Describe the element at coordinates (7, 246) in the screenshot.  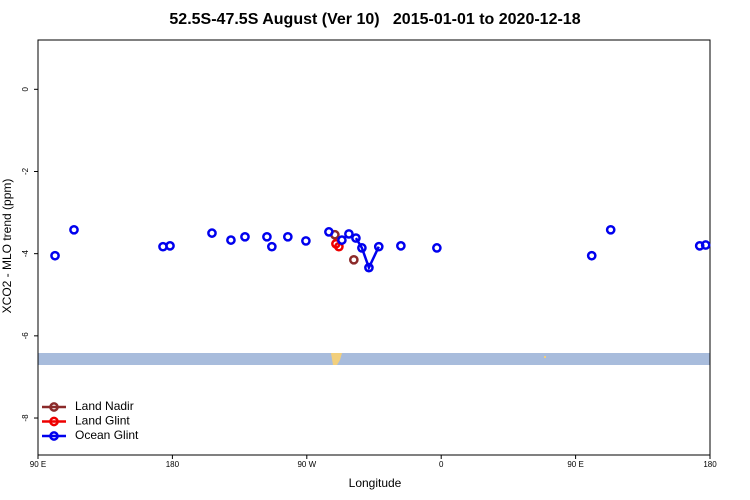
I see `y-axis-label: XCO2 - MLO trend (ppm)` at that location.